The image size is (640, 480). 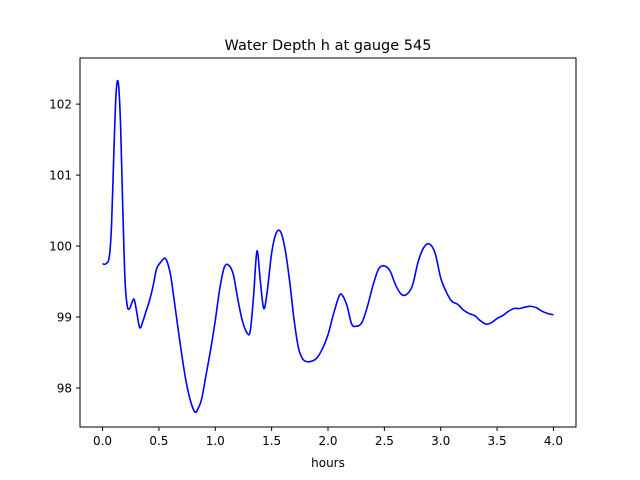 What do you see at coordinates (60, 105) in the screenshot?
I see `y-tick-label: 102` at bounding box center [60, 105].